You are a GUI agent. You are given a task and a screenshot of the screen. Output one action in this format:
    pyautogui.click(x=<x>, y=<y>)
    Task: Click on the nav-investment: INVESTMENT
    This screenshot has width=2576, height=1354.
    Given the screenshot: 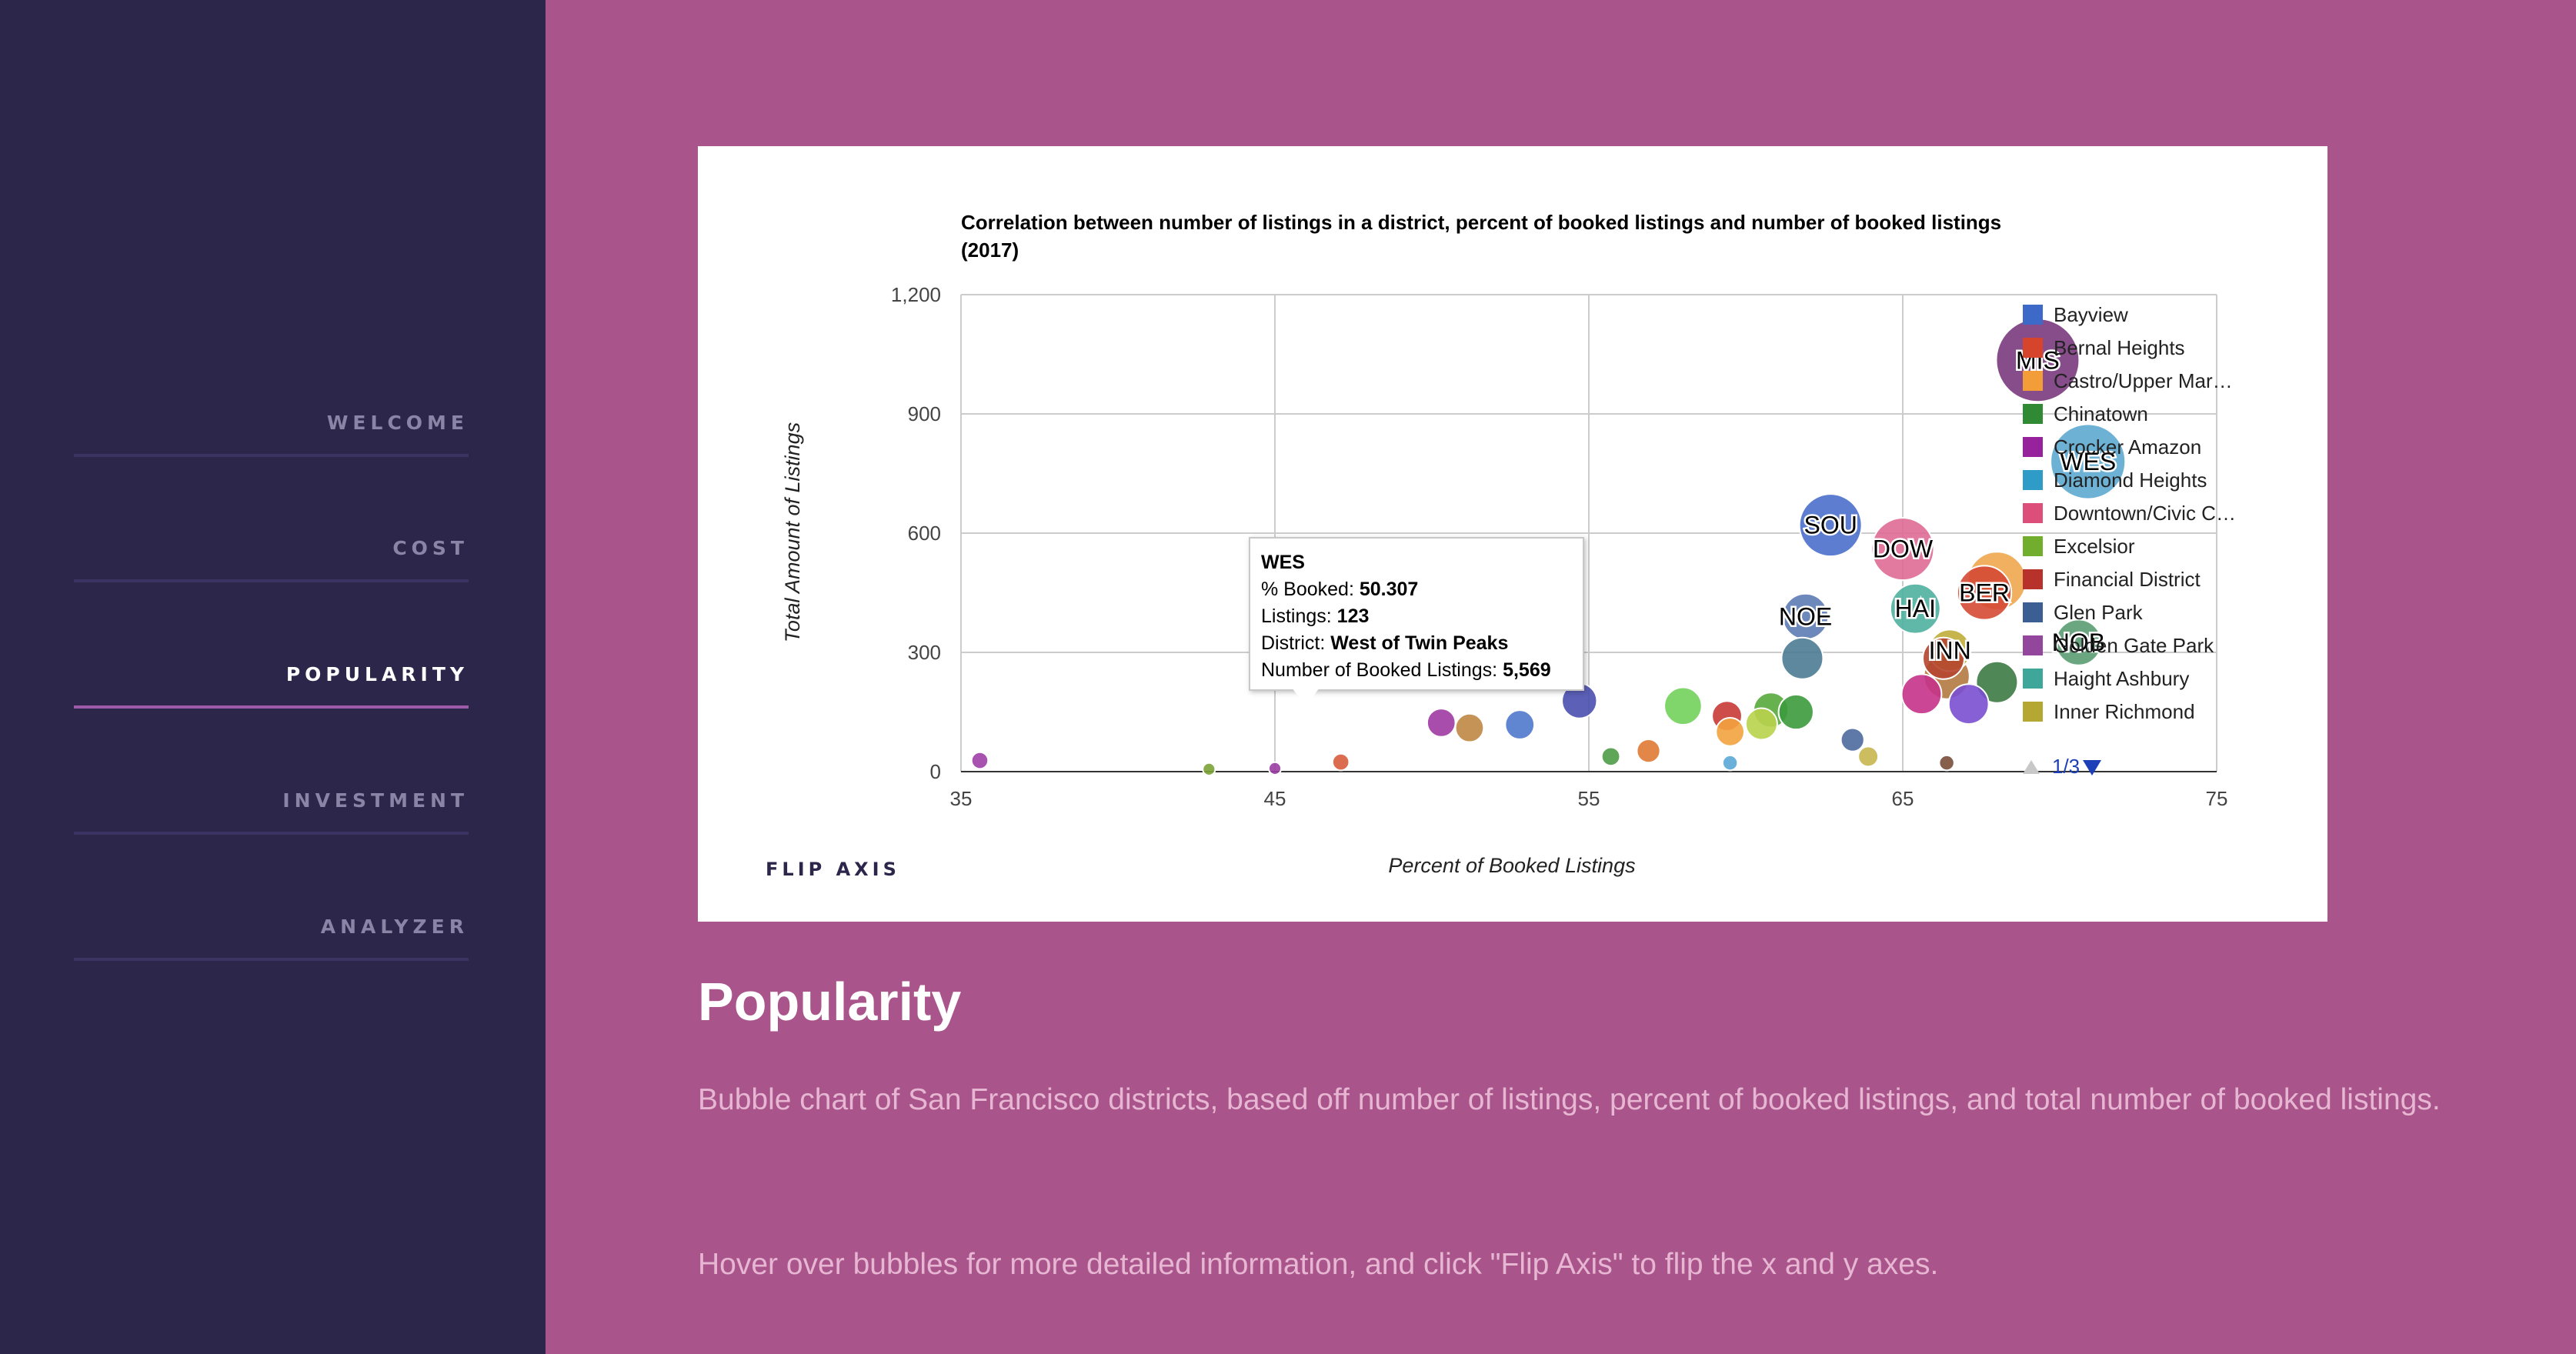 What is the action you would take?
    pyautogui.click(x=271, y=812)
    